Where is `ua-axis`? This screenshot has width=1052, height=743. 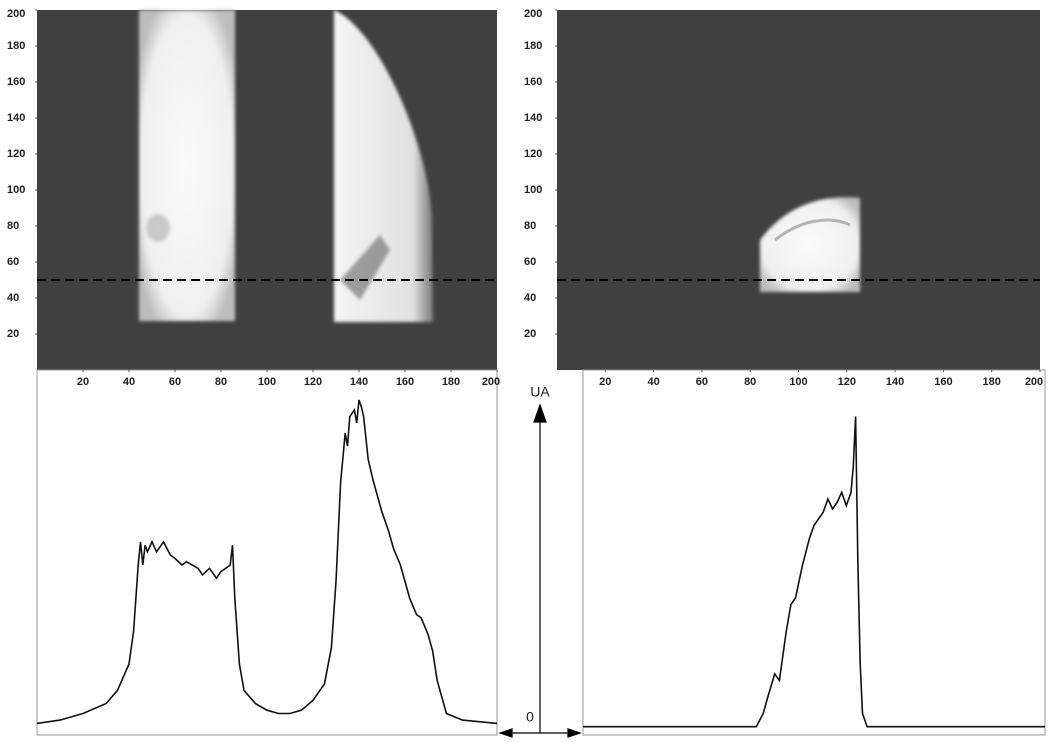 ua-axis is located at coordinates (540, 570).